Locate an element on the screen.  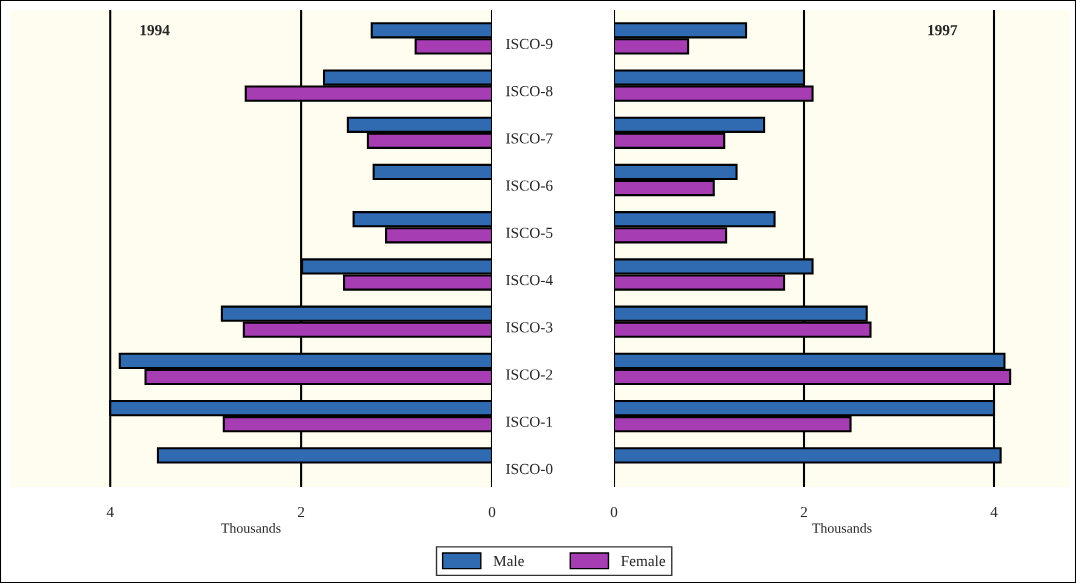
text: 1997 is located at coordinates (943, 30).